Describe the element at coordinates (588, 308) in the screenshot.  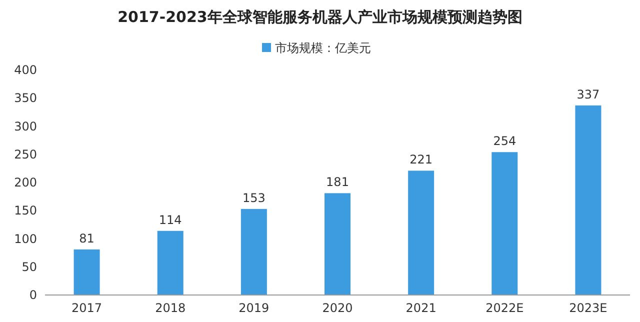
I see `x-tick-label: 2023E` at that location.